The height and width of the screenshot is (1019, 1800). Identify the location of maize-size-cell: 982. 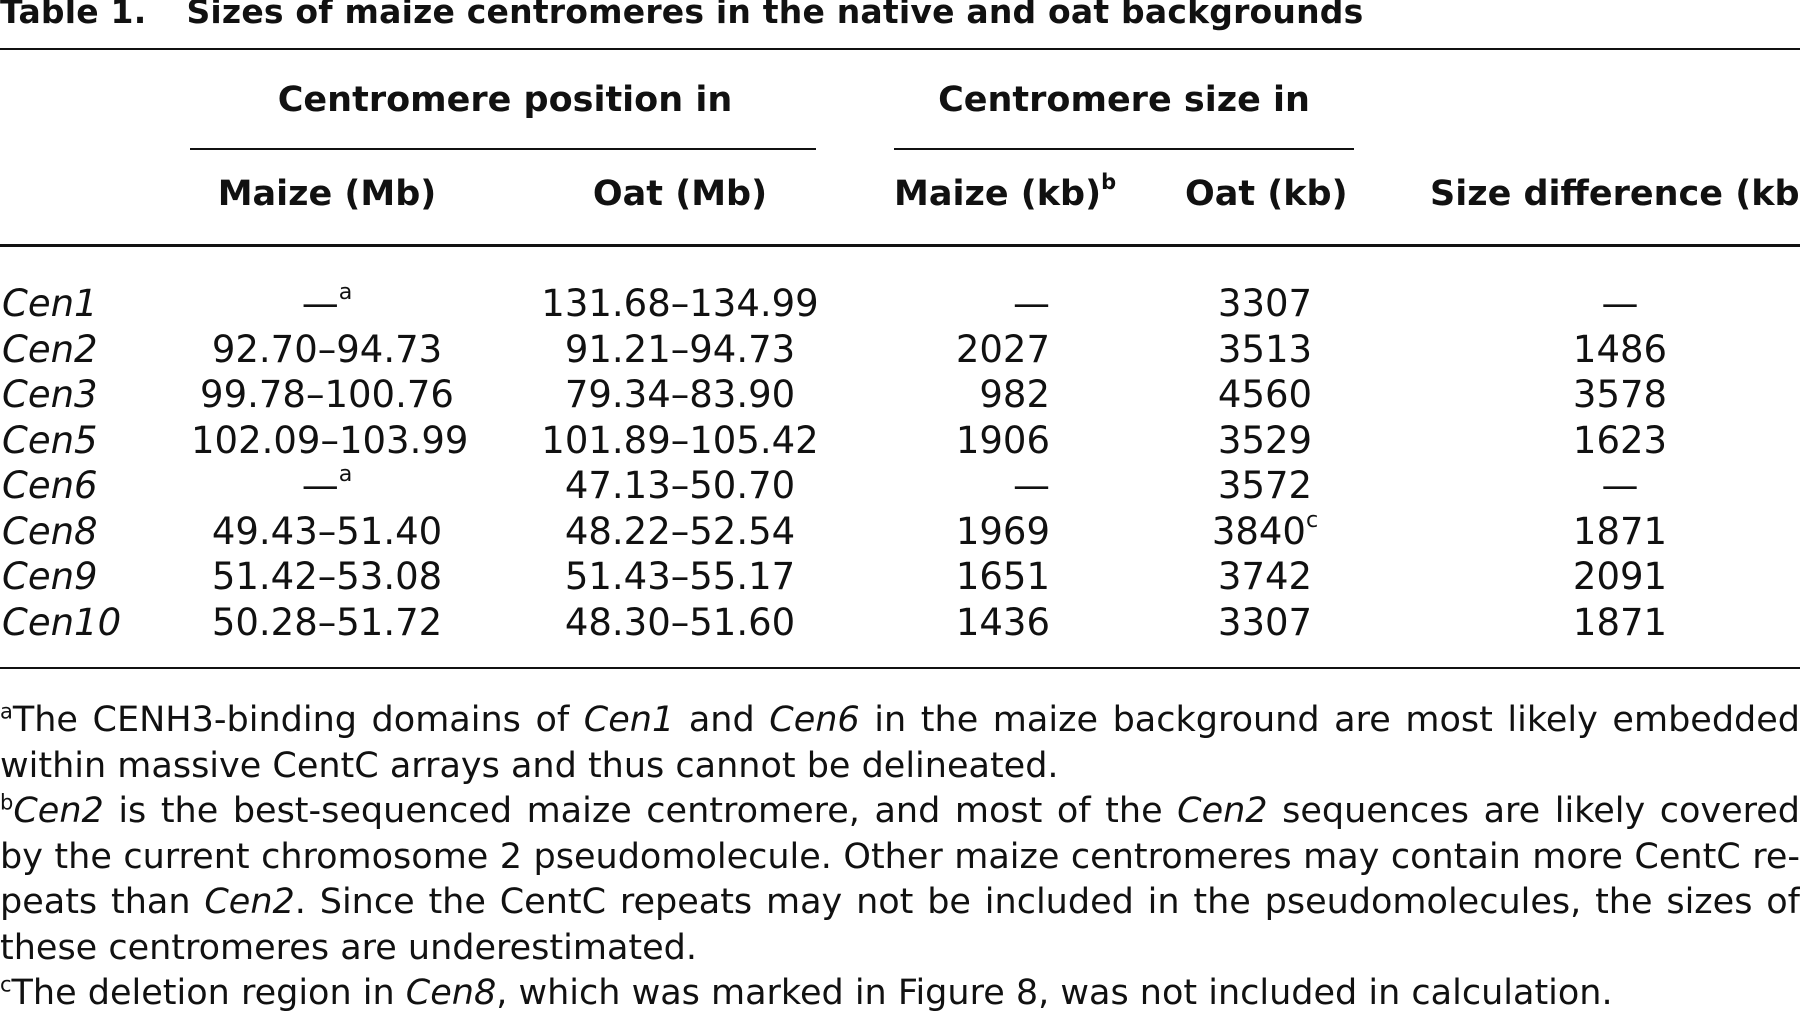
(970, 394).